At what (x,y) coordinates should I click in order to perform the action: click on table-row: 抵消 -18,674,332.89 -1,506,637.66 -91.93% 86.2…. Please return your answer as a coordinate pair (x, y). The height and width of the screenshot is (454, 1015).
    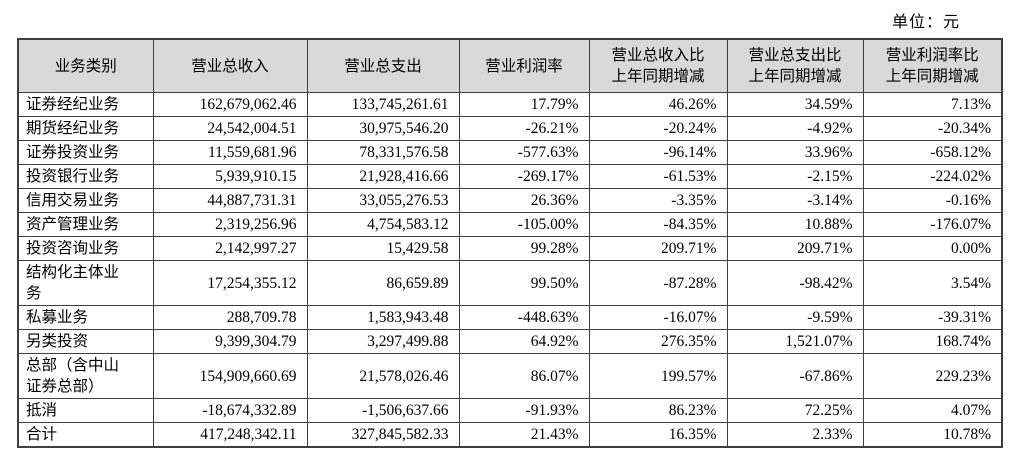
    Looking at the image, I should click on (510, 410).